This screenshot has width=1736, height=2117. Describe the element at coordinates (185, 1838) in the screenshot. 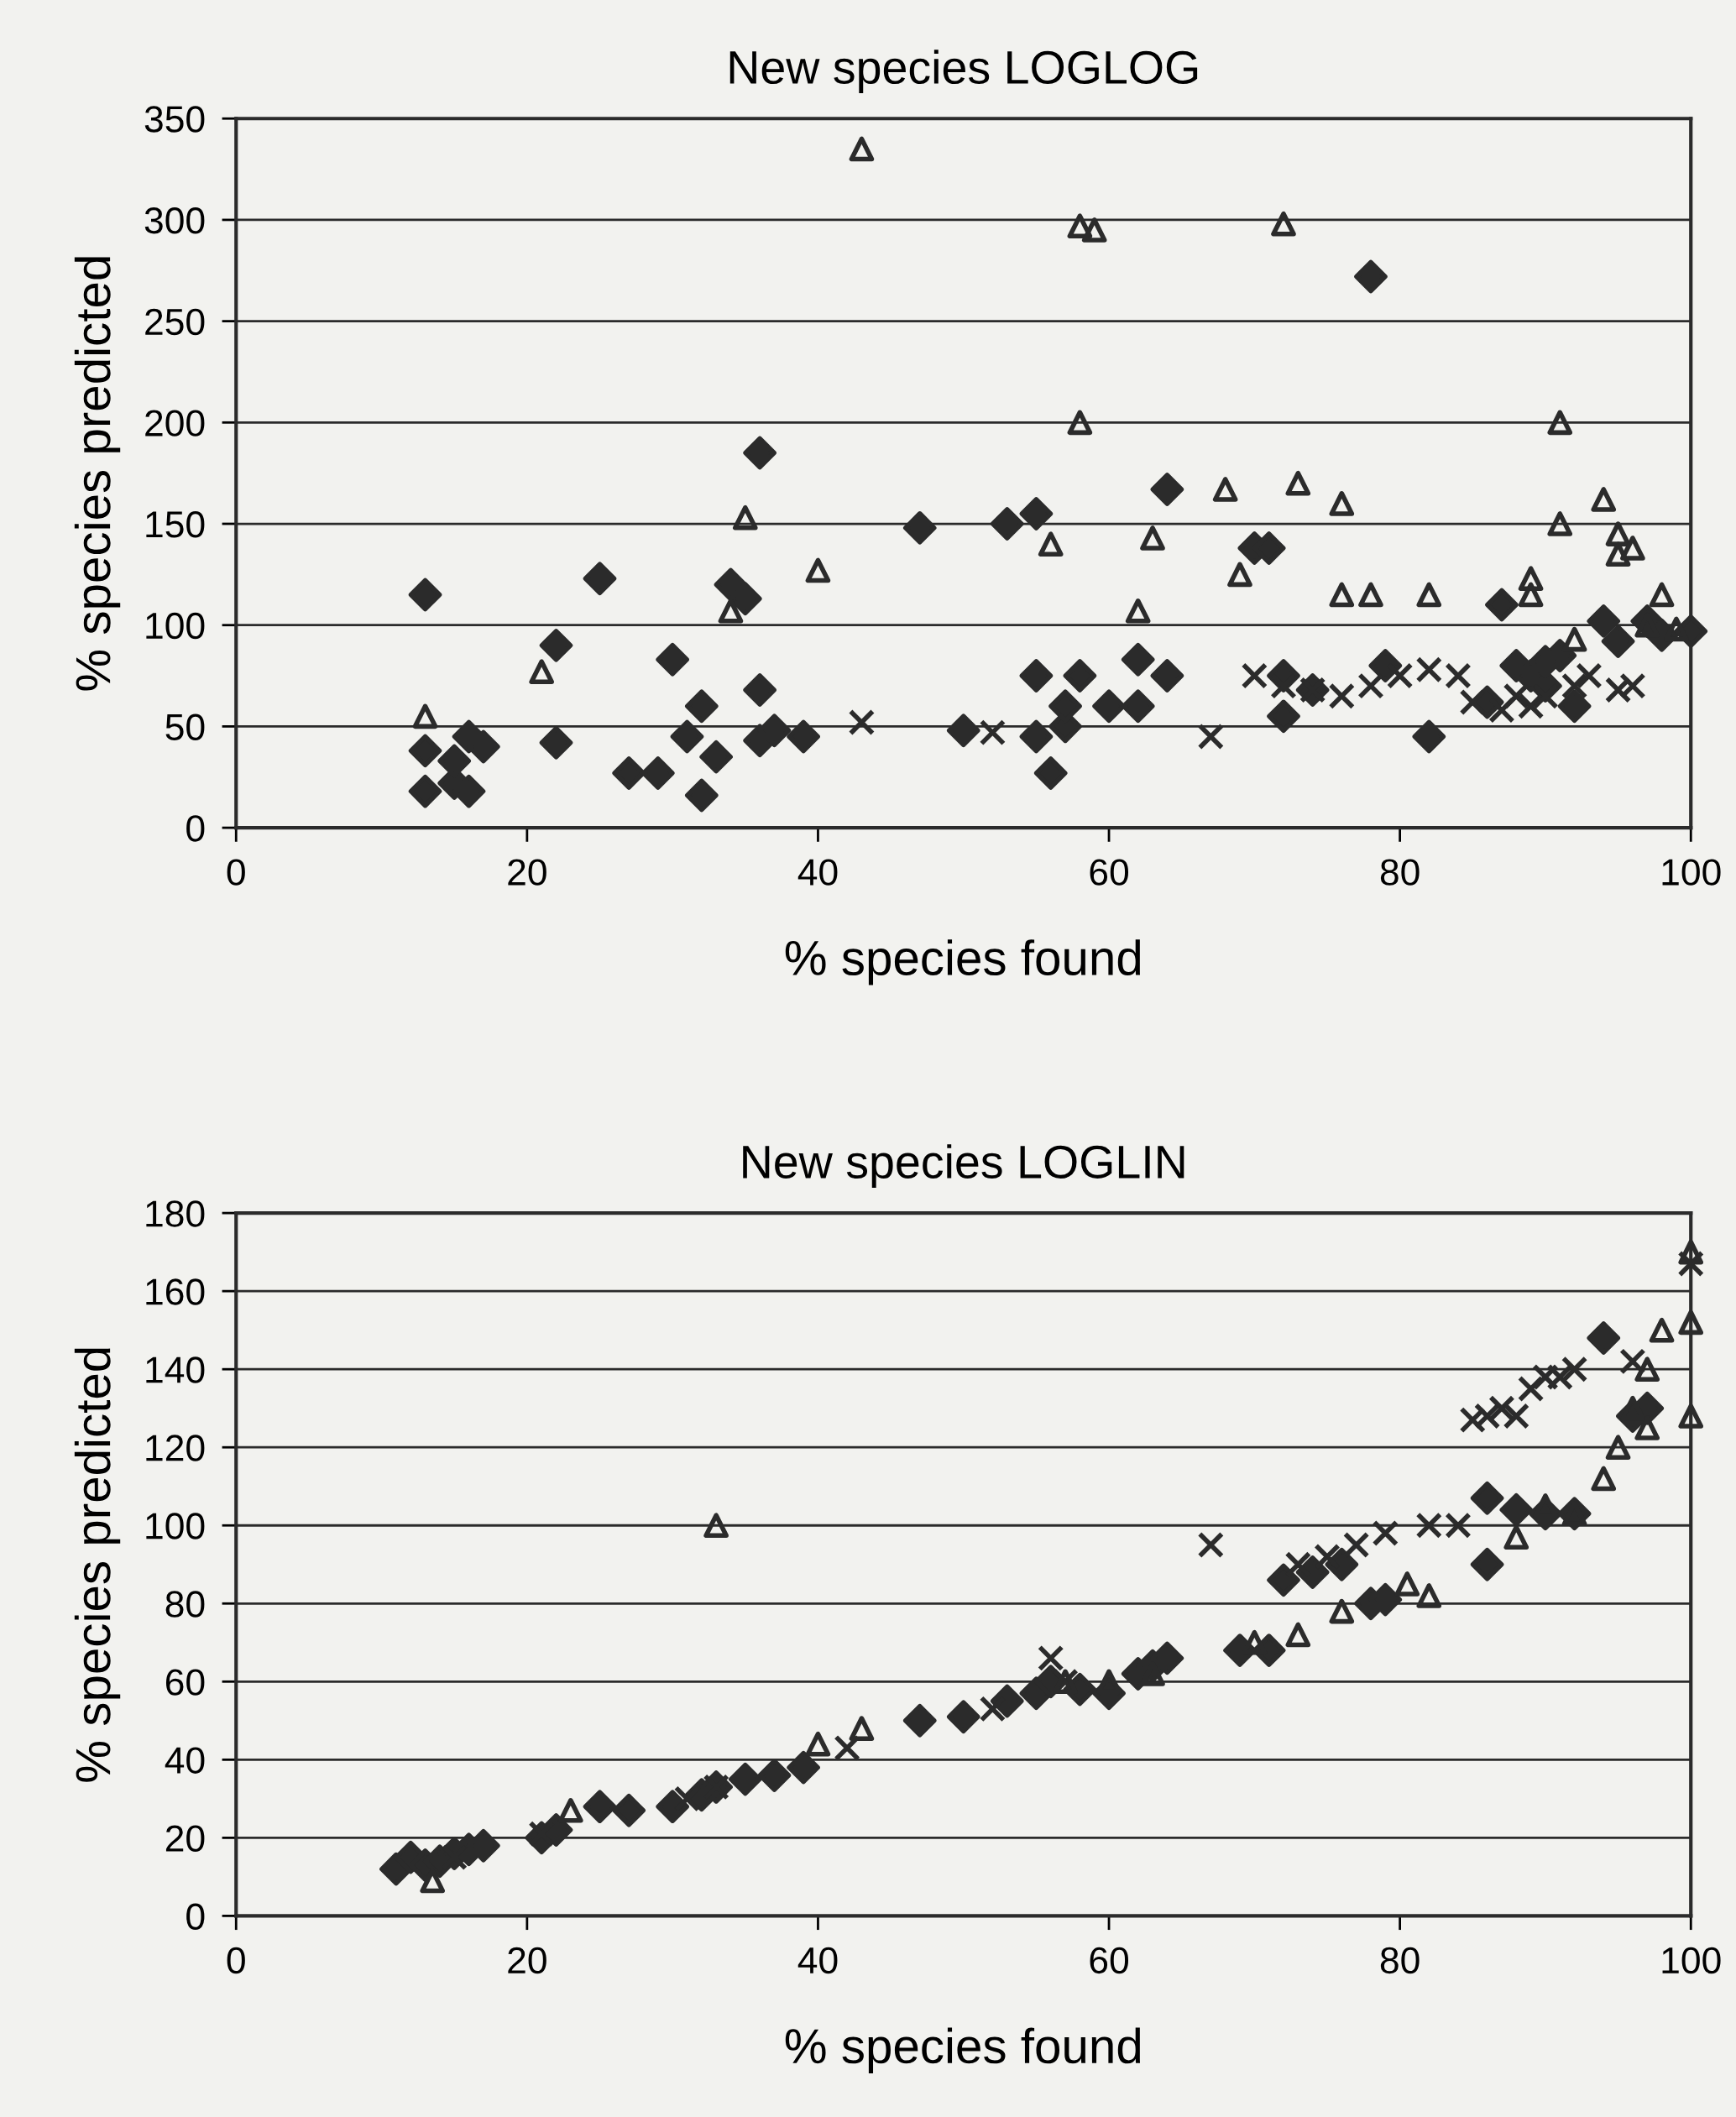

I see `y-tick-label: 20` at that location.